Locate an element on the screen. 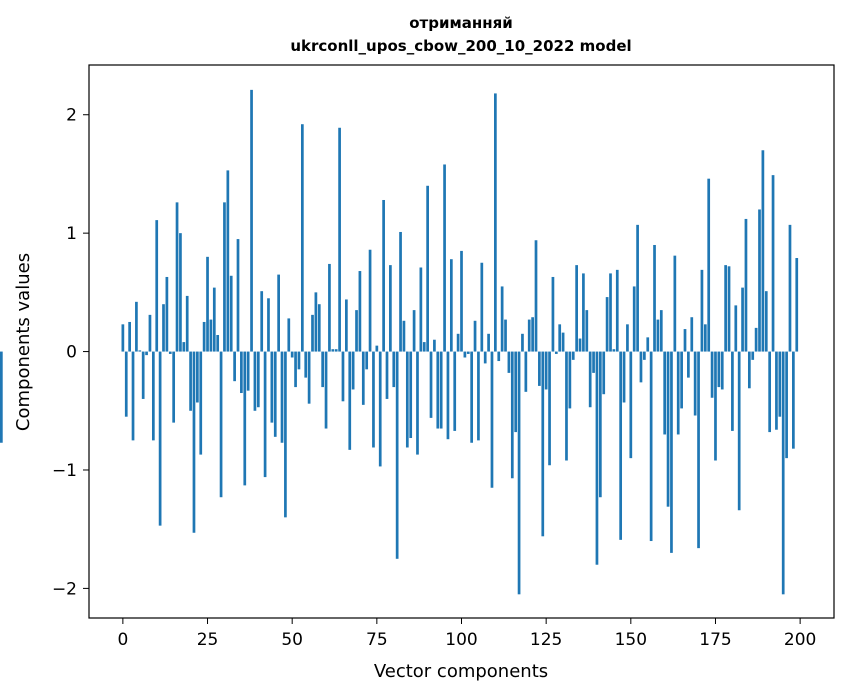 Image resolution: width=847 pixels, height=696 pixels. y-tick-label: 0 is located at coordinates (71, 353).